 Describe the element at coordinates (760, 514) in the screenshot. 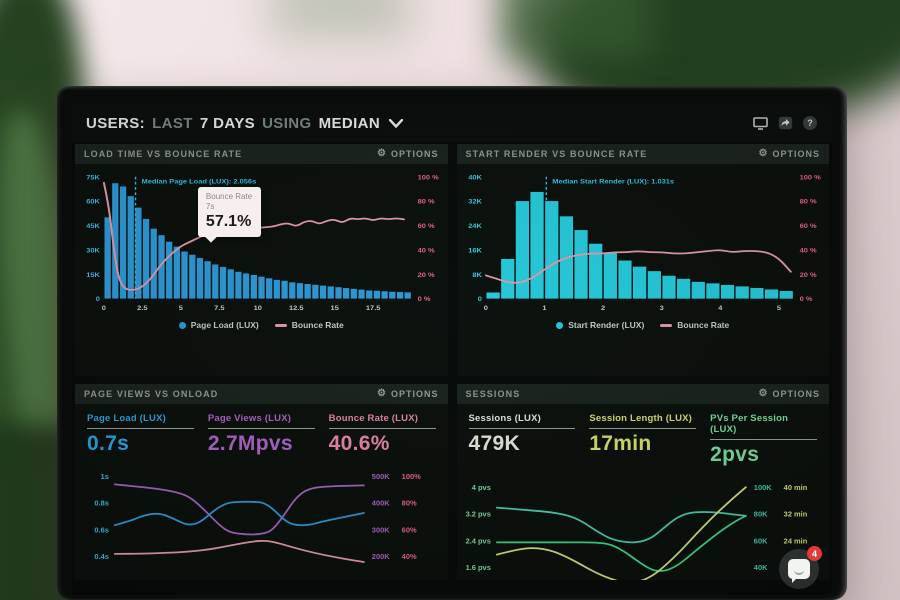

I see `svg-text: 80K` at that location.